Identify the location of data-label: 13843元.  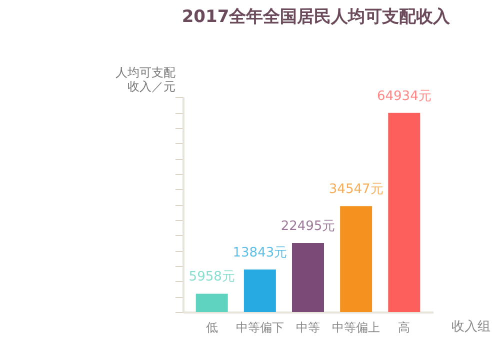
(260, 253).